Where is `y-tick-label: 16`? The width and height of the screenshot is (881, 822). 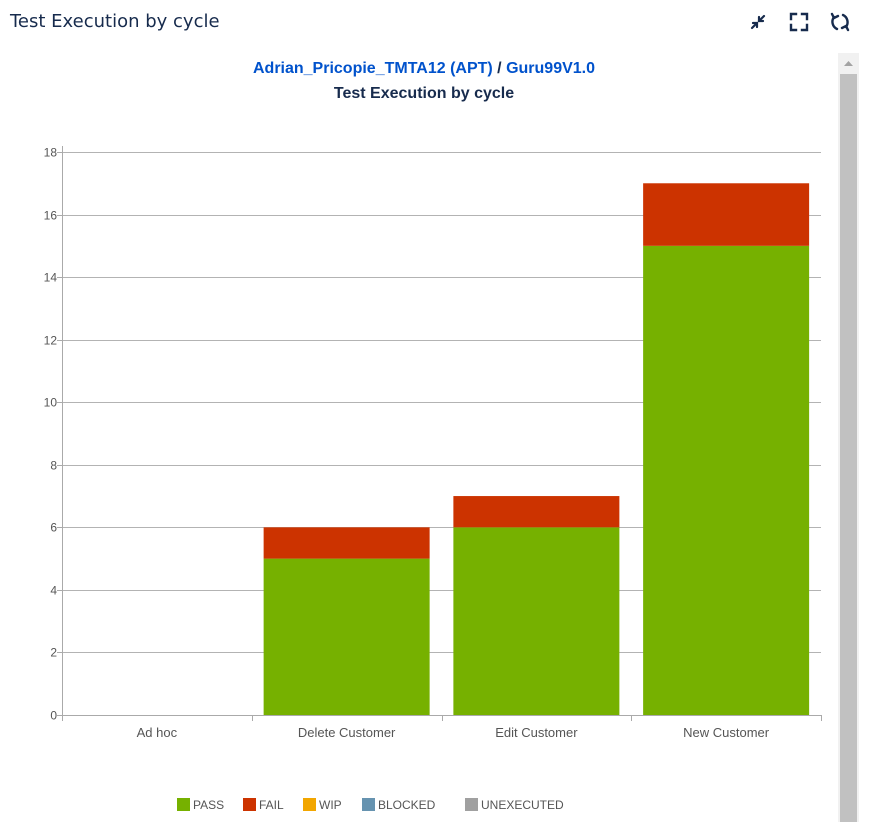
y-tick-label: 16 is located at coordinates (51, 216).